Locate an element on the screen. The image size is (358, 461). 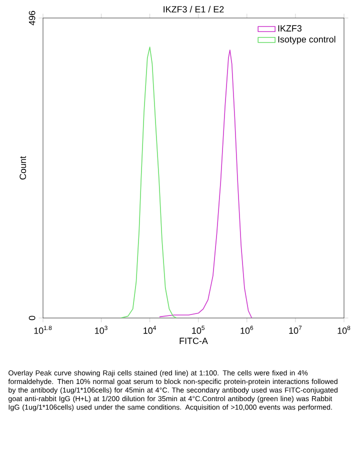
legend-label: Isotype control is located at coordinates (307, 40).